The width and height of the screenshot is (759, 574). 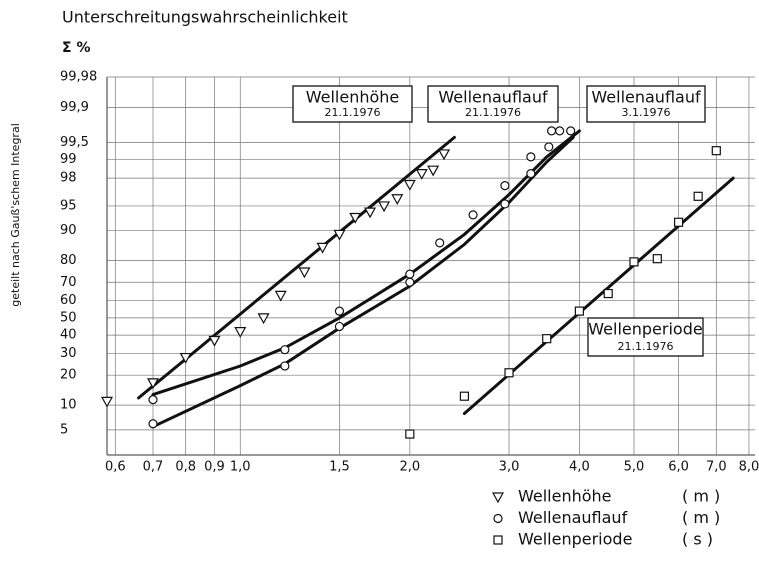 I want to click on x-tick-label: 6,0, so click(x=678, y=467).